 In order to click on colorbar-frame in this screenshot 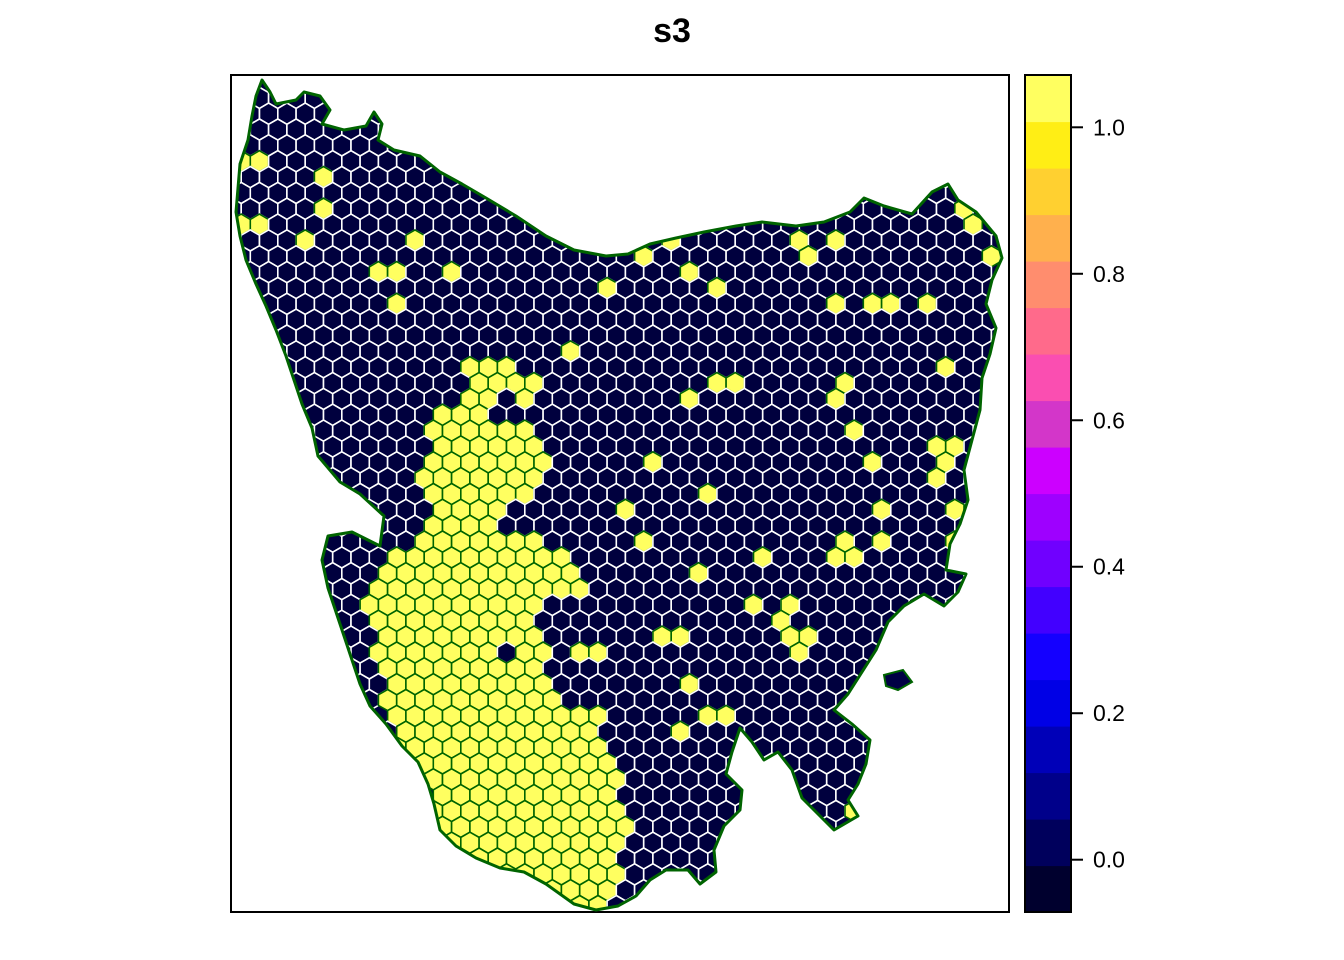, I will do `click(1048, 493)`.